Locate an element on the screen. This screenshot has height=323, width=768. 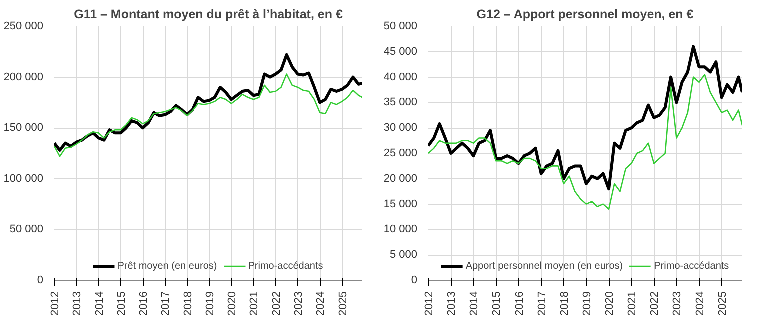
y-tick-label: 10 000 is located at coordinates (401, 230).